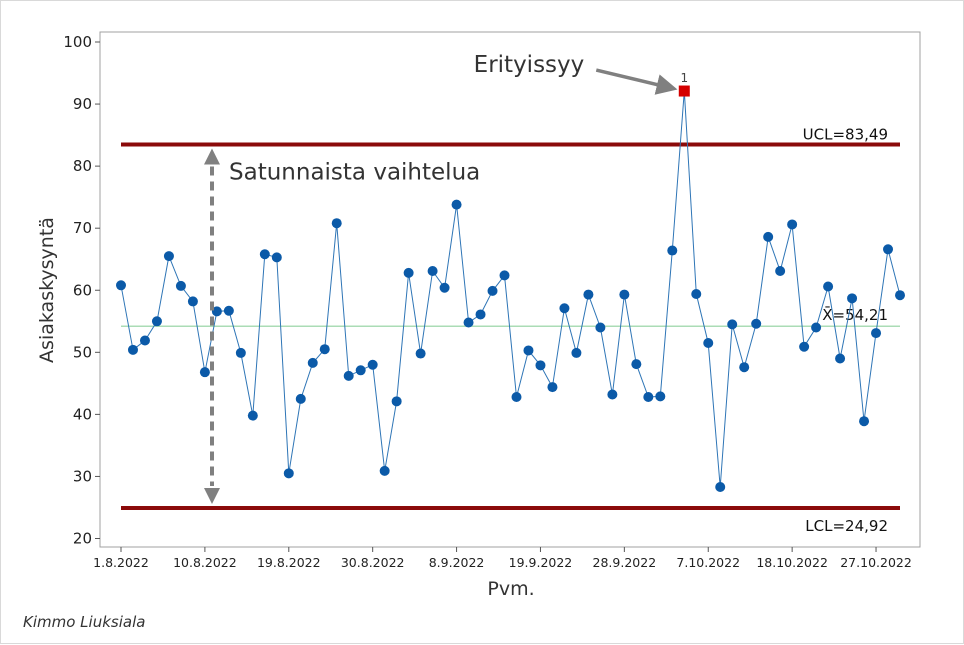  Describe the element at coordinates (373, 562) in the screenshot. I see `x-tick-label: 30.8.2022` at that location.